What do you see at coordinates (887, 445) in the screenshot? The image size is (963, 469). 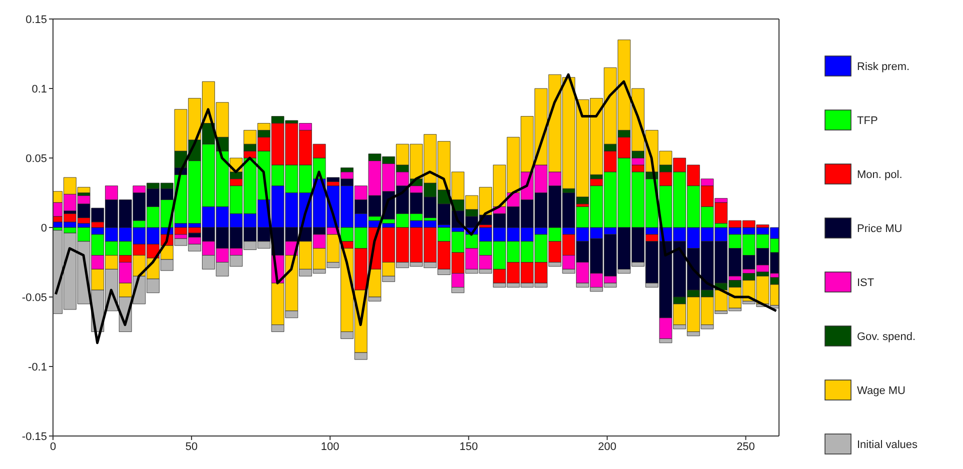 I see `legend-label: Initial values` at bounding box center [887, 445].